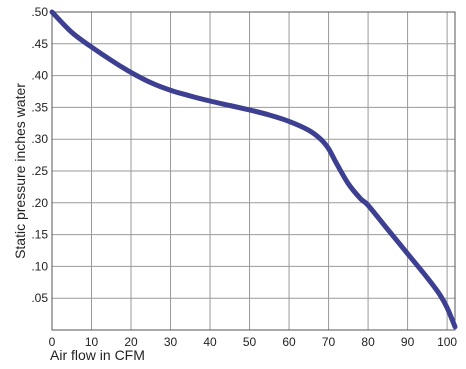 The image size is (466, 369). Describe the element at coordinates (20, 171) in the screenshot. I see `y-axis-title: Static pressure inches water` at that location.